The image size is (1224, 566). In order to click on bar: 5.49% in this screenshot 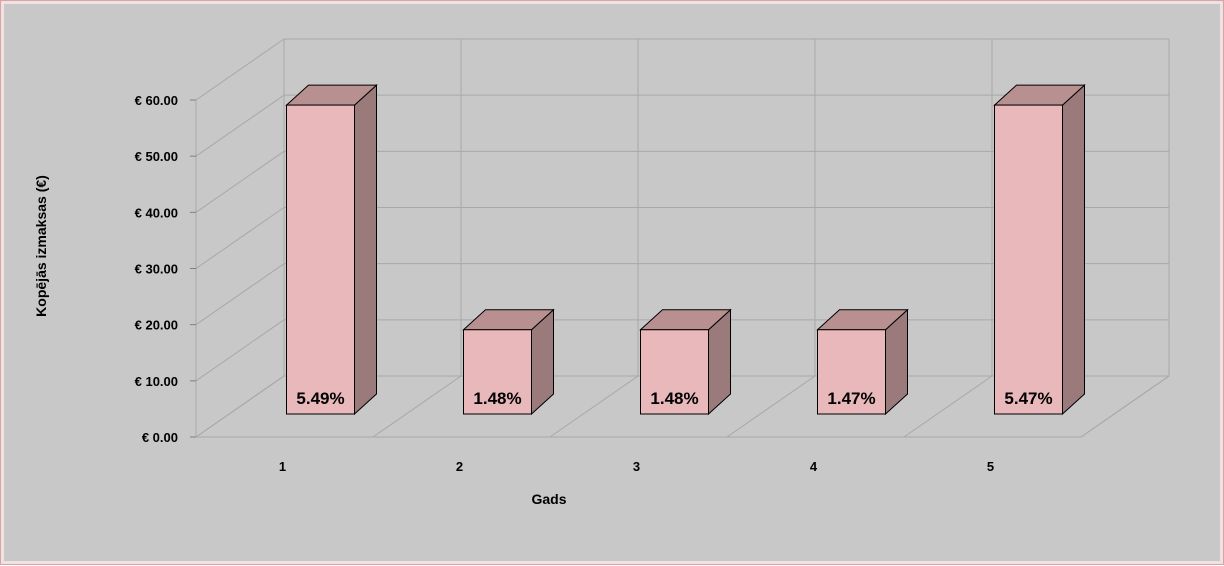, I will do `click(331, 249)`.